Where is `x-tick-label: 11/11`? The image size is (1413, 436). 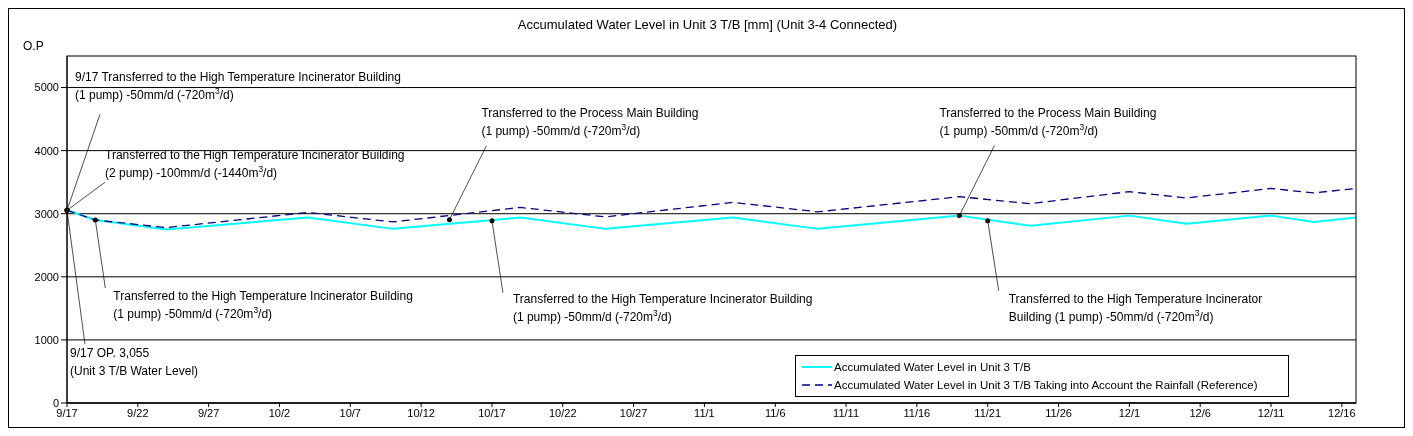
x-tick-label: 11/11 is located at coordinates (846, 412).